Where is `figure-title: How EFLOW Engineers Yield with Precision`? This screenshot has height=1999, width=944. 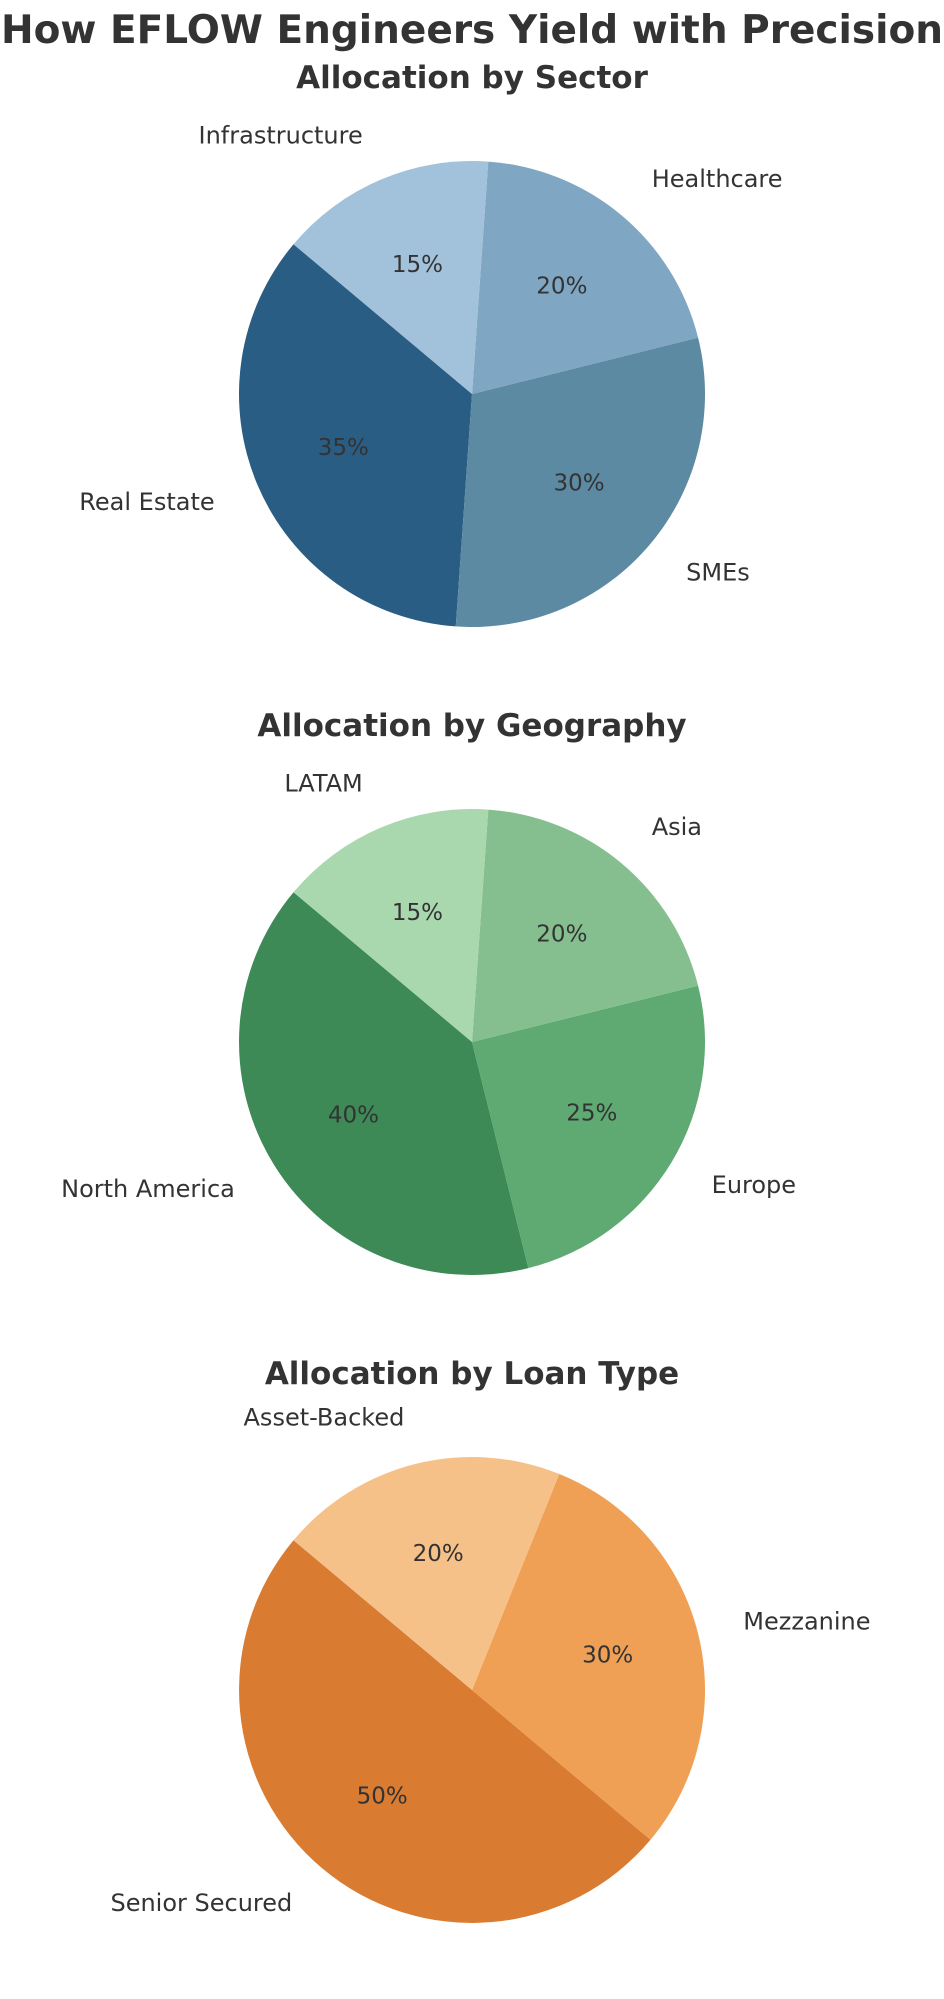
figure-title: How EFLOW Engineers Yield with Precision is located at coordinates (472, 30).